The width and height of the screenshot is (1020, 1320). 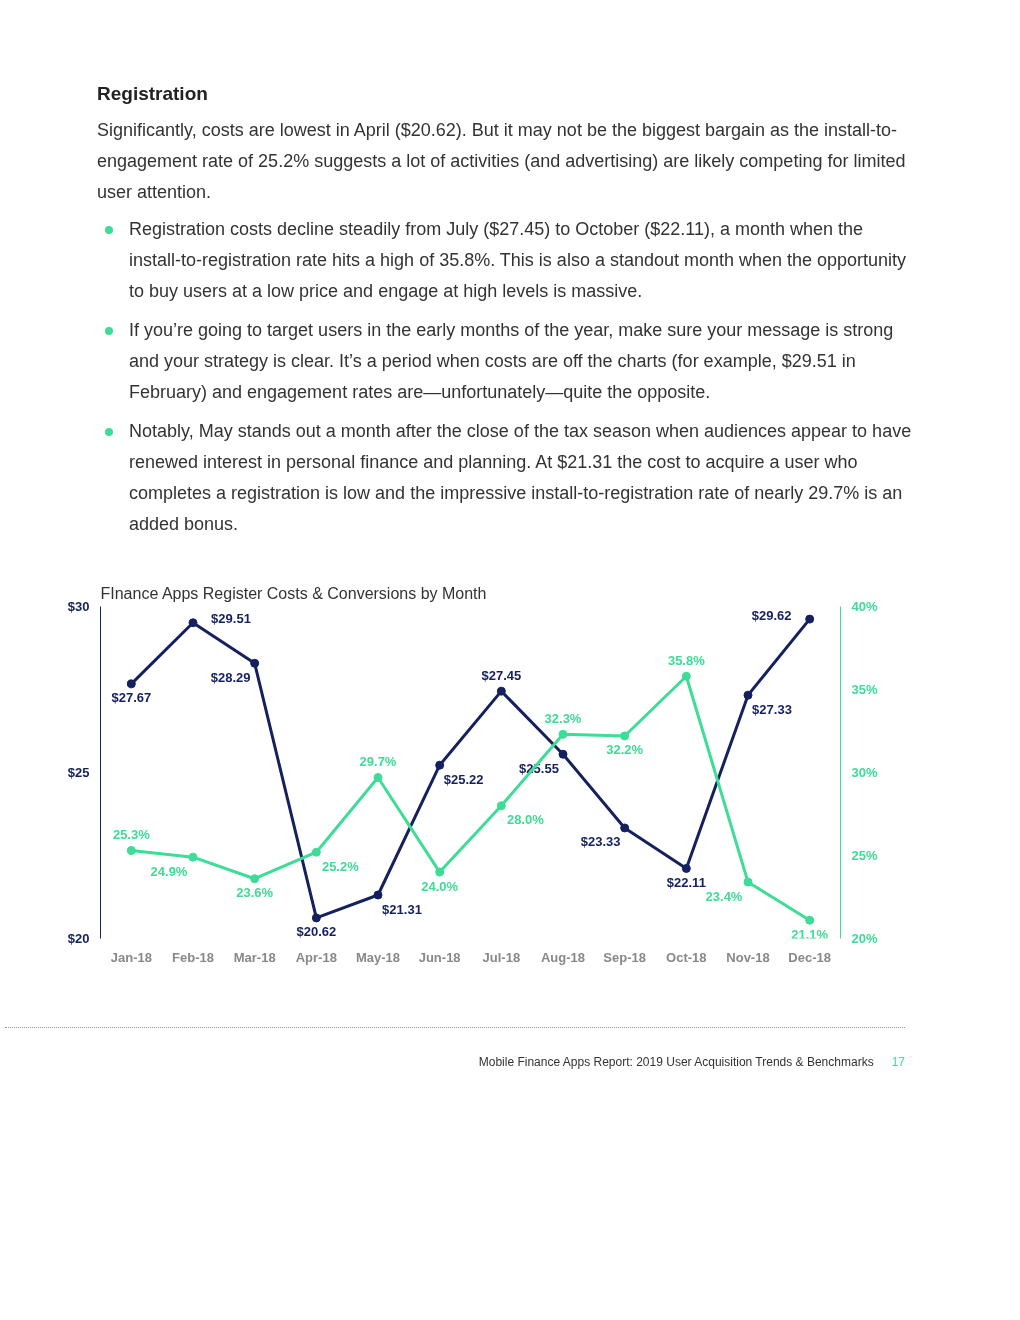 What do you see at coordinates (864, 856) in the screenshot?
I see `y2-tick-label: 25%` at bounding box center [864, 856].